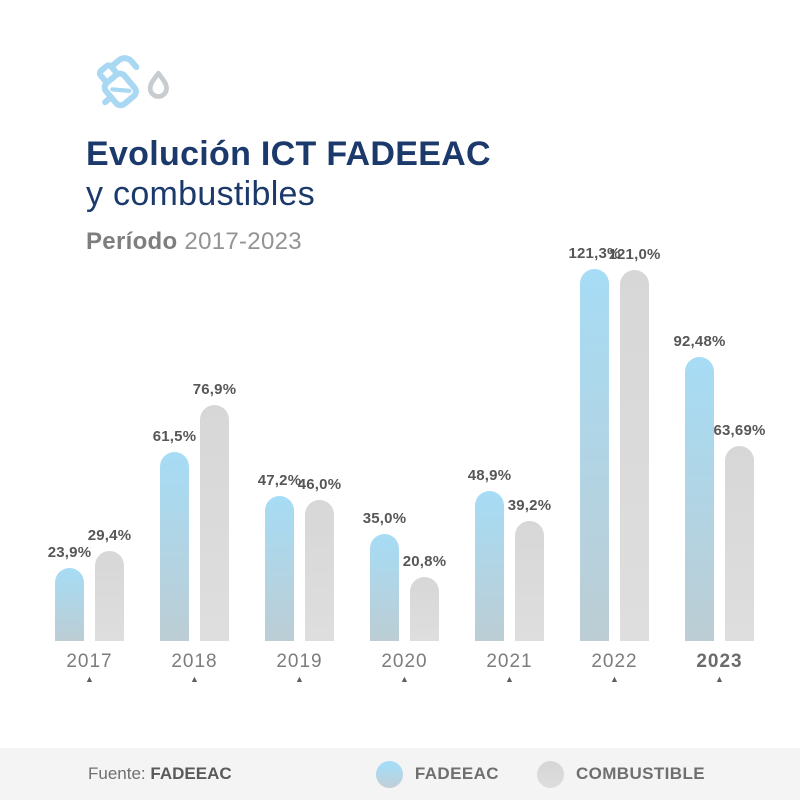 Image resolution: width=800 pixels, height=800 pixels. What do you see at coordinates (529, 569) in the screenshot?
I see `bar-combustible-2021: 39,2%` at bounding box center [529, 569].